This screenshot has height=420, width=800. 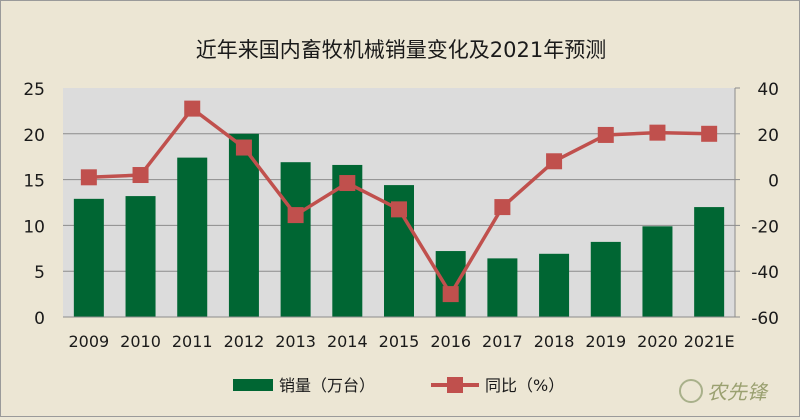 I want to click on watermark-logo: 农先锋, so click(x=724, y=391).